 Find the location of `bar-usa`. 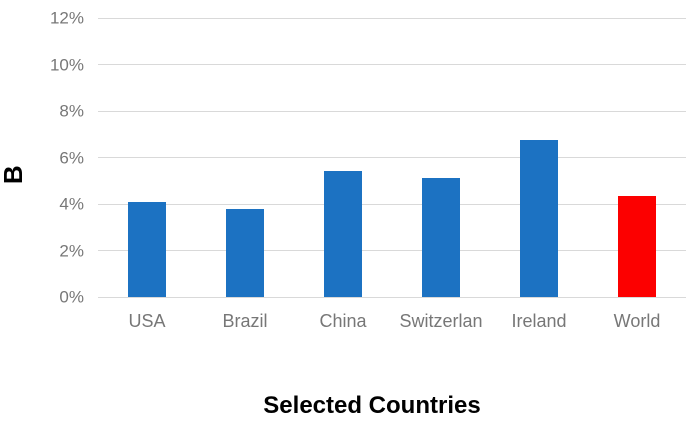

bar-usa is located at coordinates (147, 249).